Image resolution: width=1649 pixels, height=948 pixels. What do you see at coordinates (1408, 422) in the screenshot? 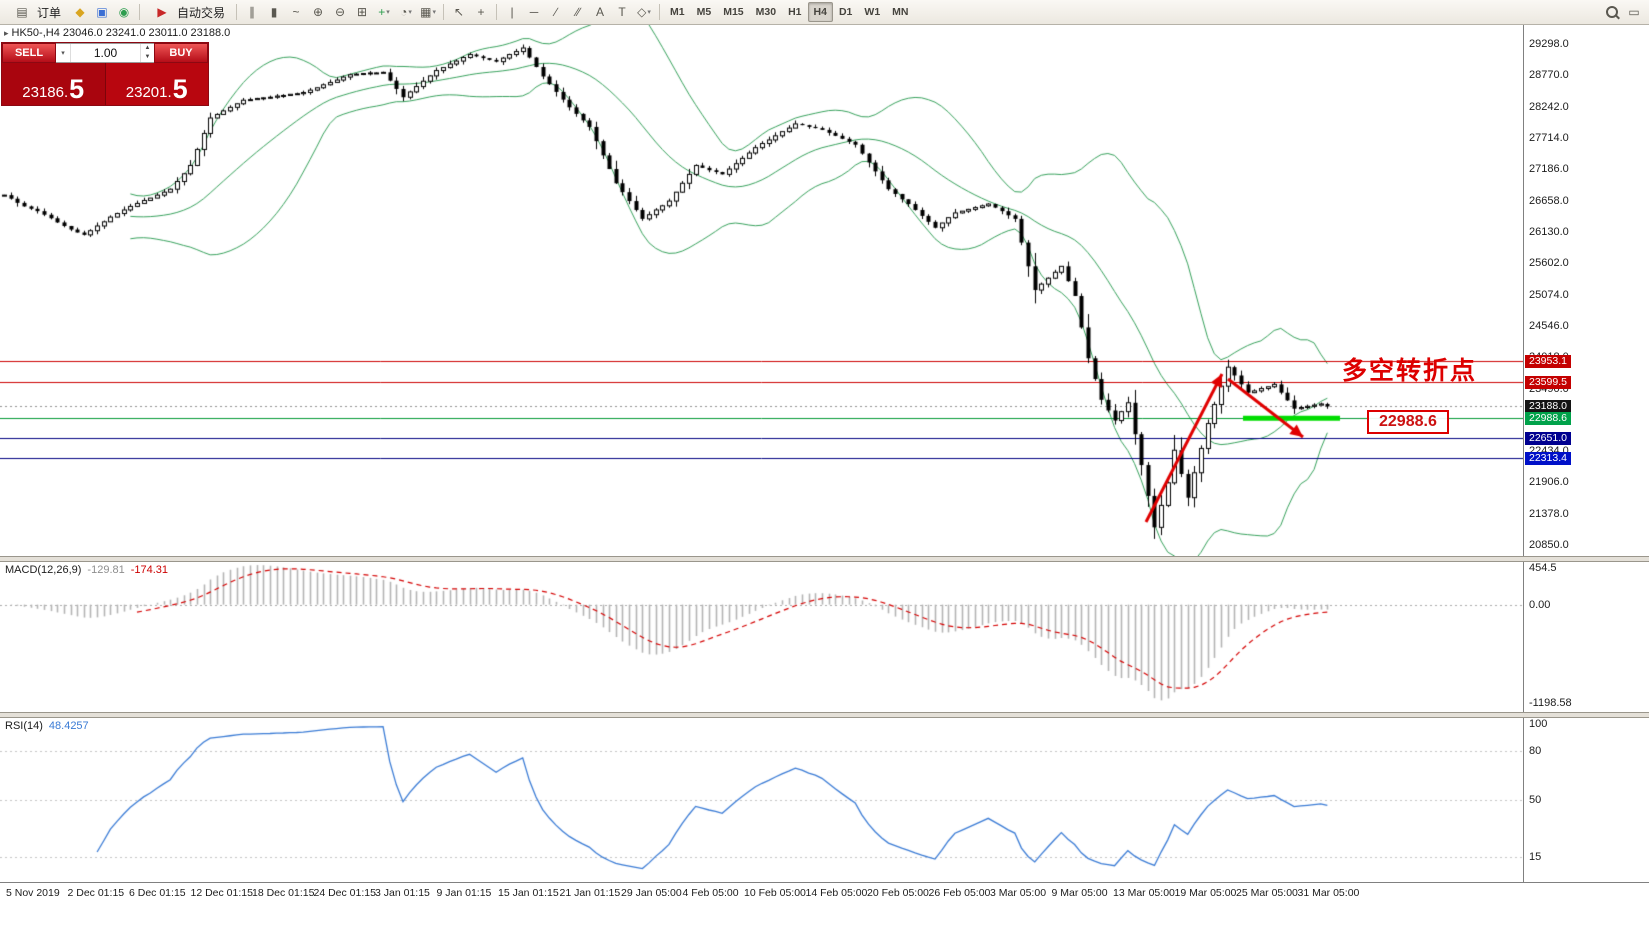
I see `price-level-callout: 22988.6` at bounding box center [1408, 422].